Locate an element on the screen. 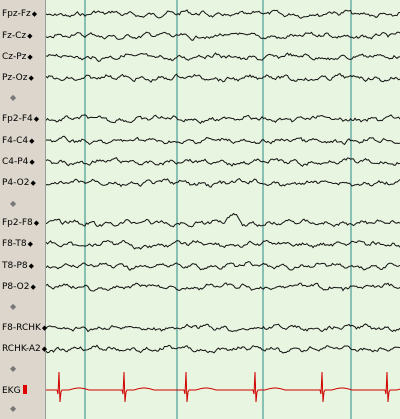 The height and width of the screenshot is (419, 400). channel-label-pz-oz: Pz-Oz◆ is located at coordinates (18, 78).